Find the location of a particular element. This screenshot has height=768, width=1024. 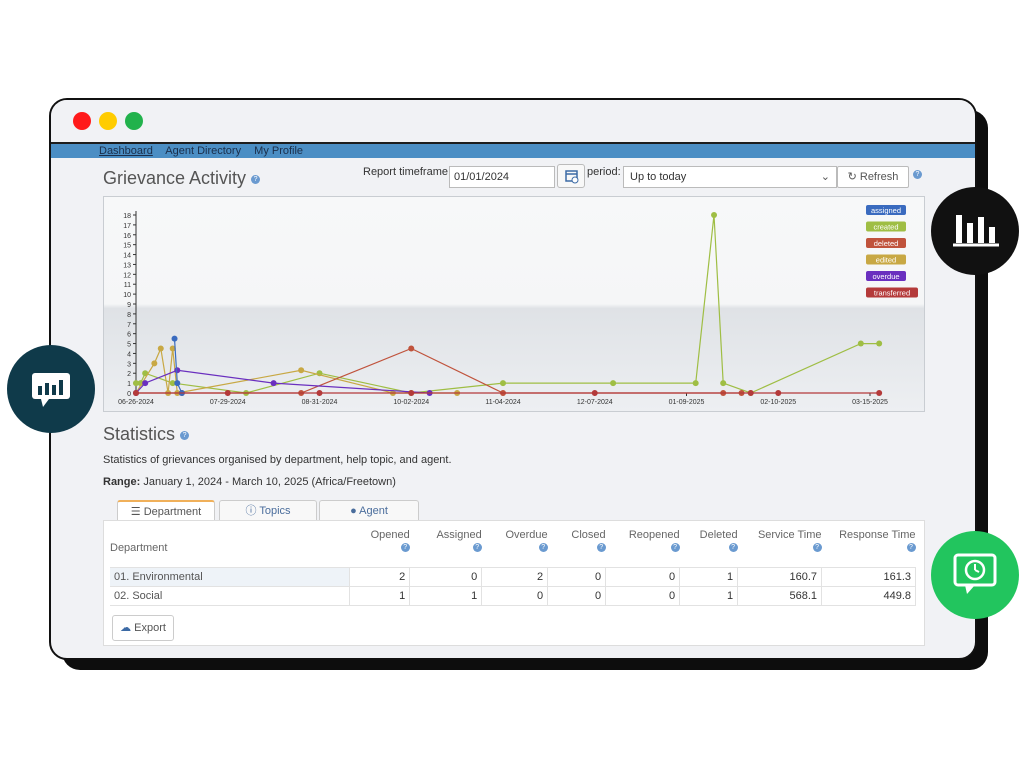

legend-label: transferred is located at coordinates (892, 293).